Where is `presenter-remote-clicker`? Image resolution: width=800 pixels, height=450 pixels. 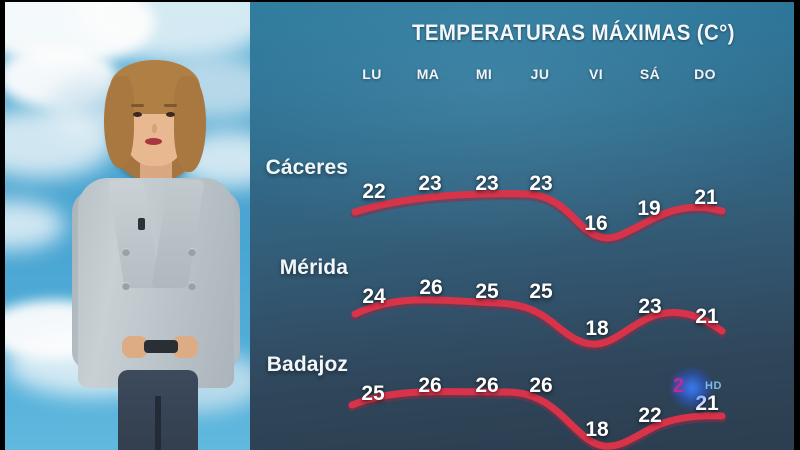 presenter-remote-clicker is located at coordinates (161, 346).